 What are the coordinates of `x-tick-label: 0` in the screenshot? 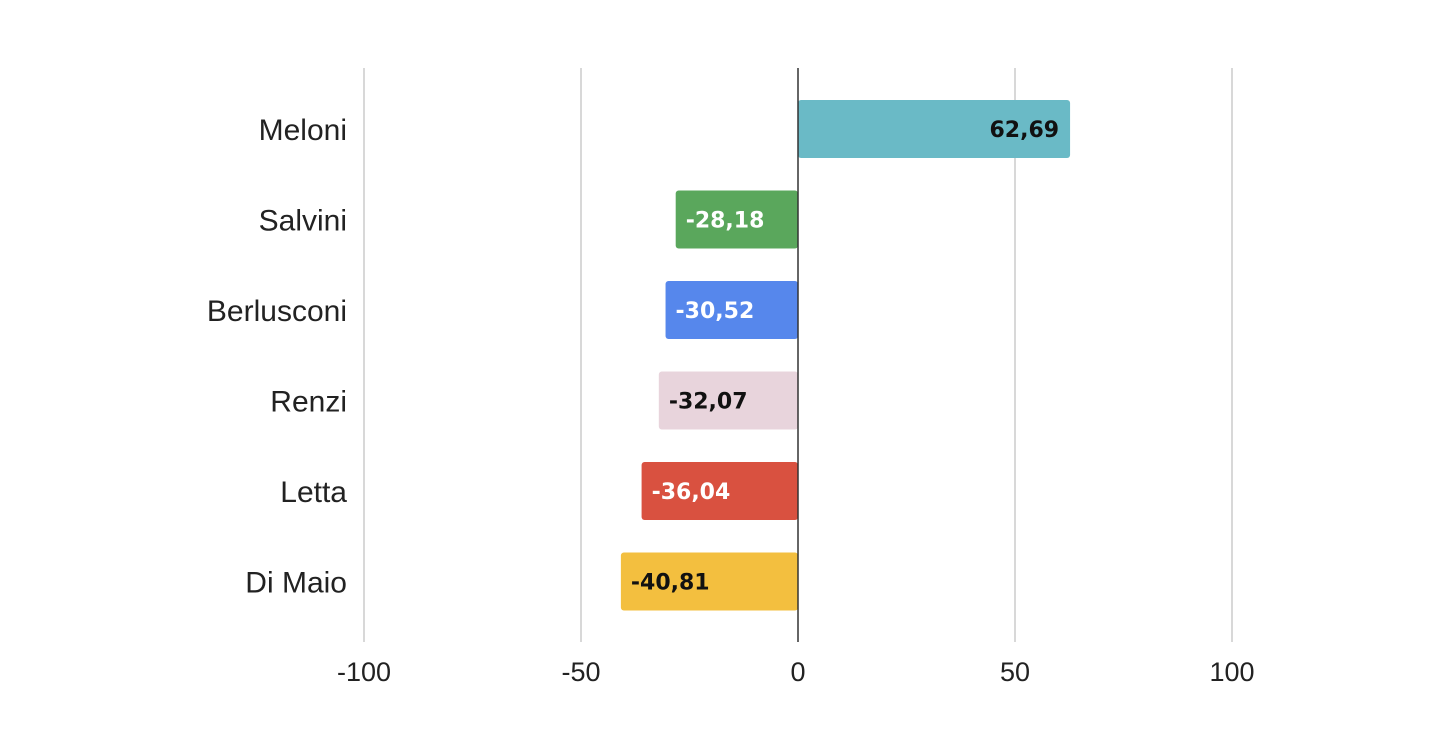 It's located at (797, 672).